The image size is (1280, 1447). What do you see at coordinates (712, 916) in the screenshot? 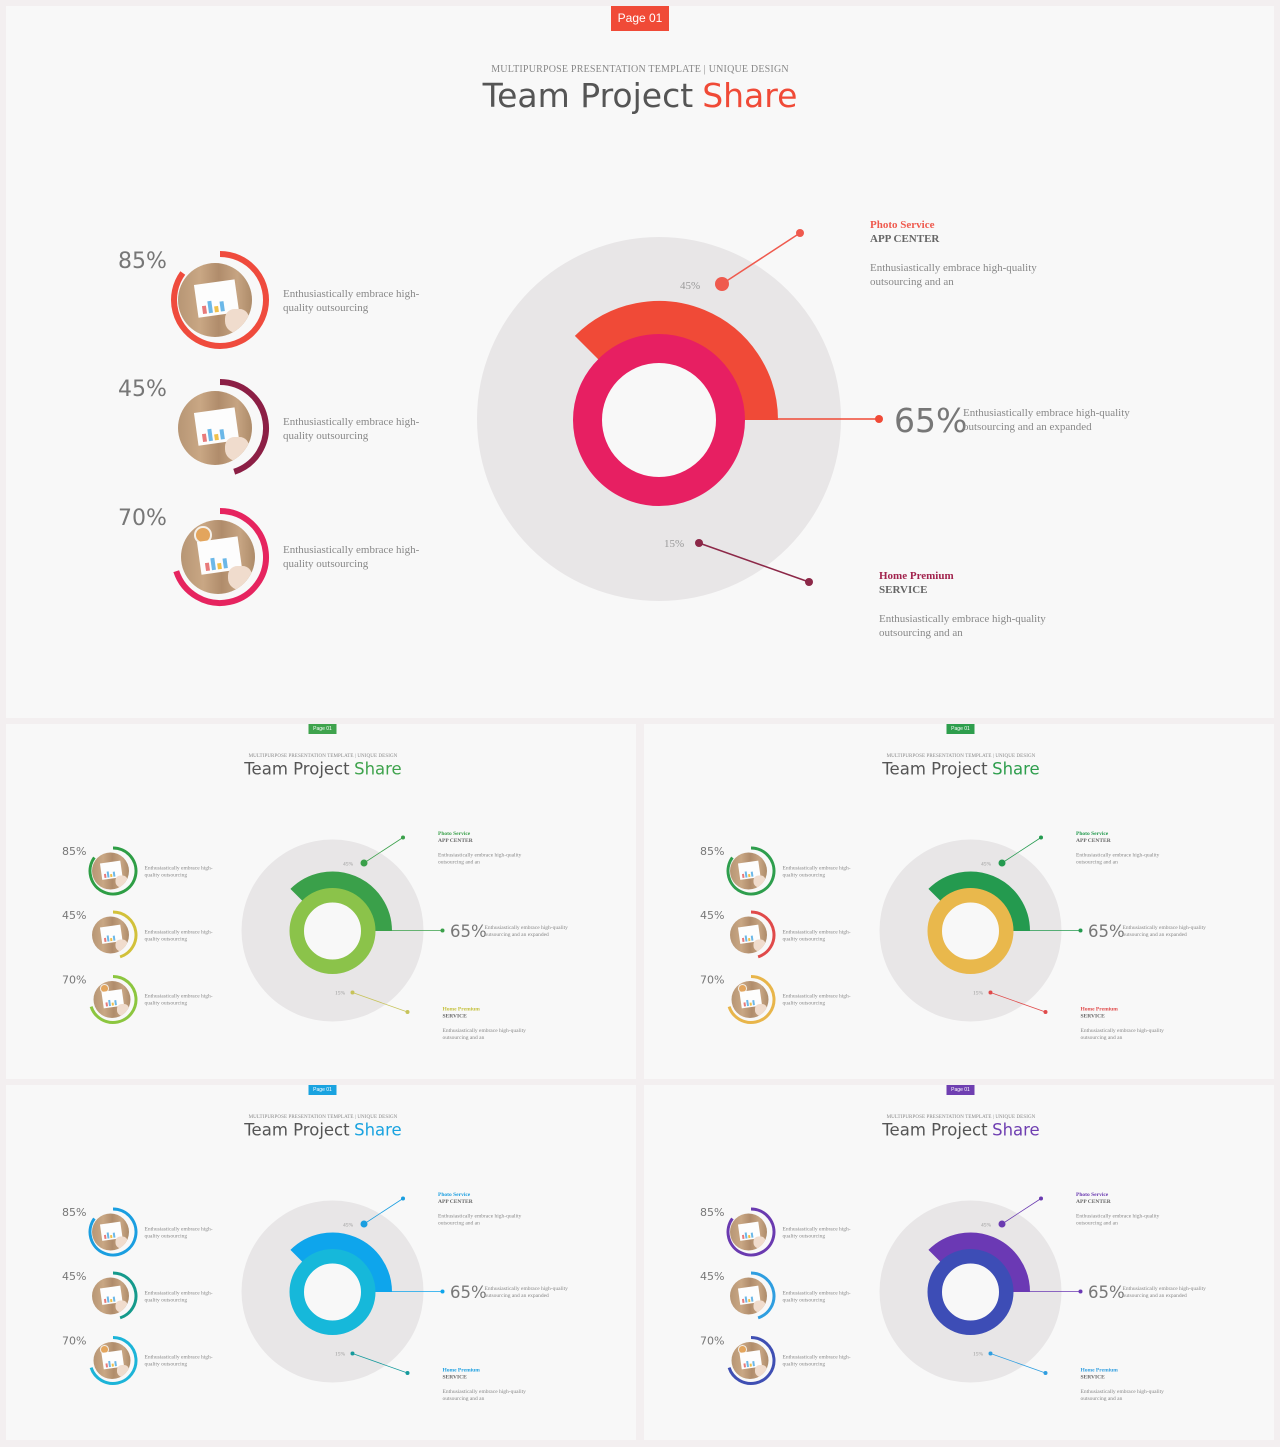
I see `row-2-percent: 45%` at bounding box center [712, 916].